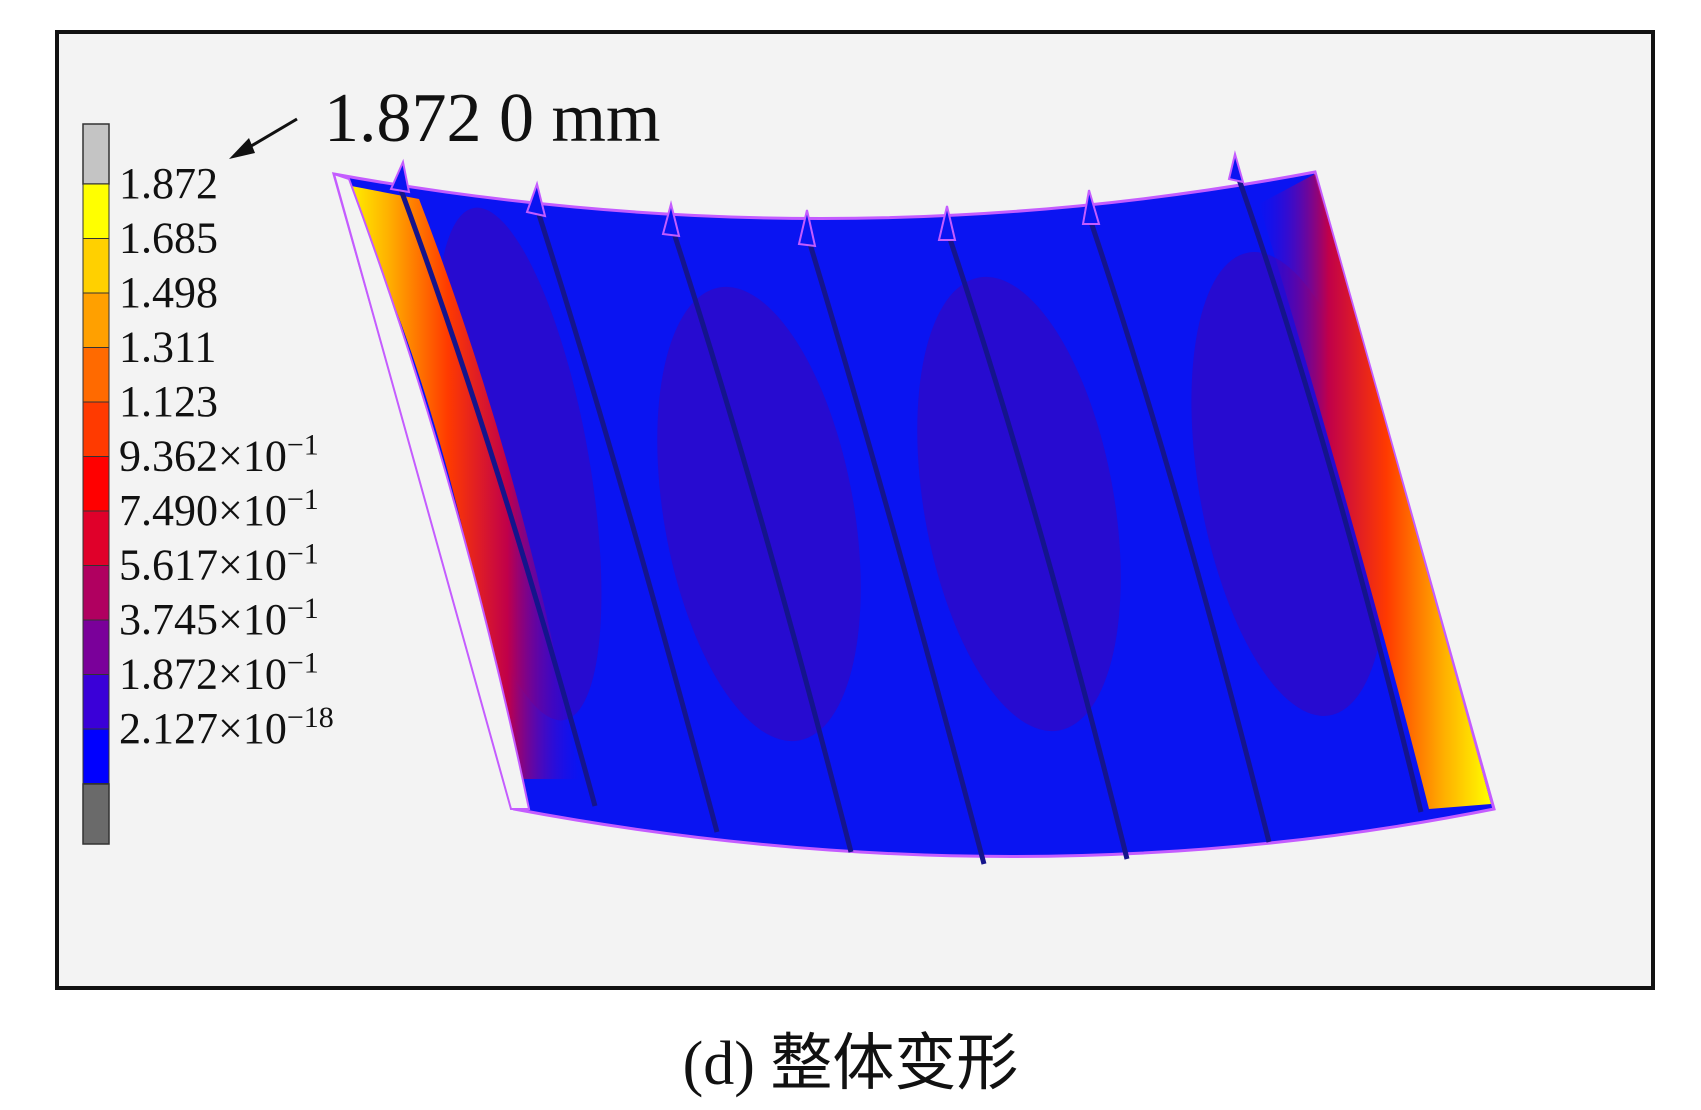  I want to click on legend-label: 3.745×10⁻¹, so click(219, 618).